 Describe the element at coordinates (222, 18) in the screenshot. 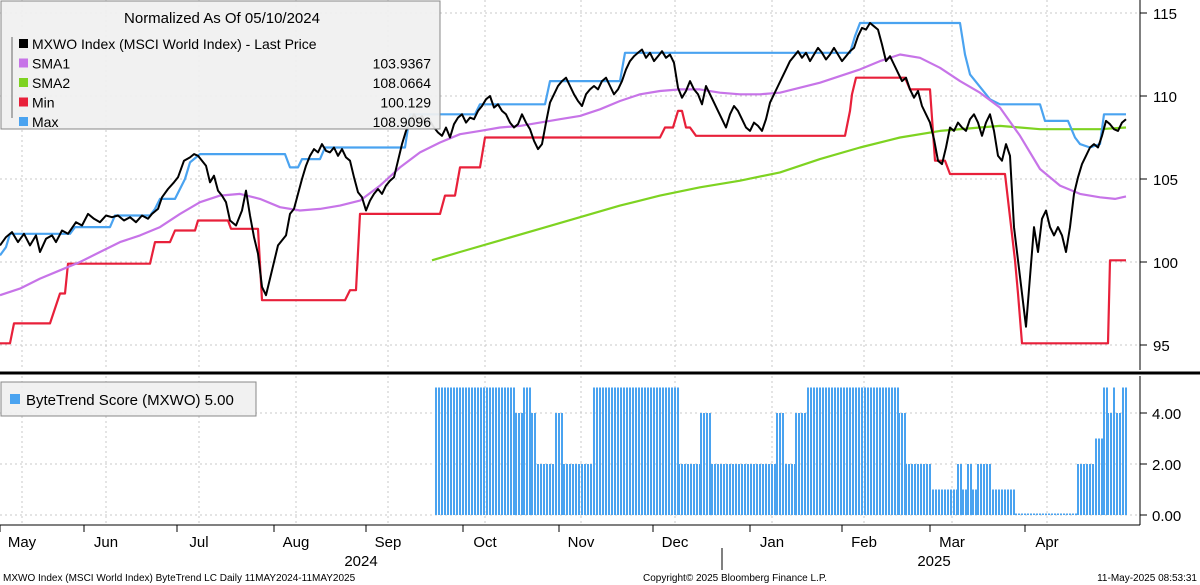

I see `legend-title: Normalized As Of 05/10/2024` at that location.